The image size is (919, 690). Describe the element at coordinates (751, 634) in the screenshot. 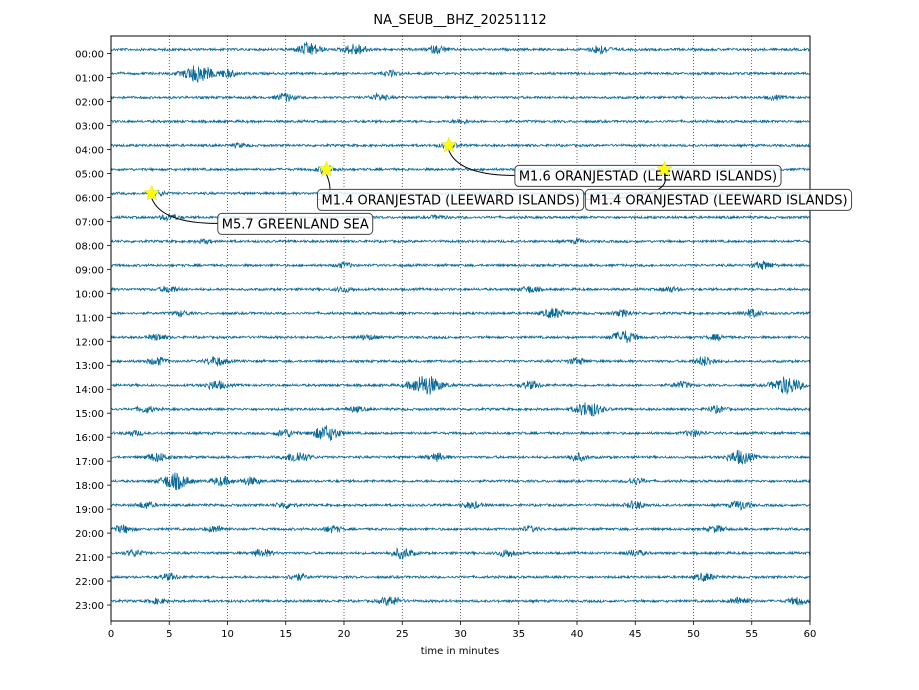

I see `x-tick-label: 55` at that location.